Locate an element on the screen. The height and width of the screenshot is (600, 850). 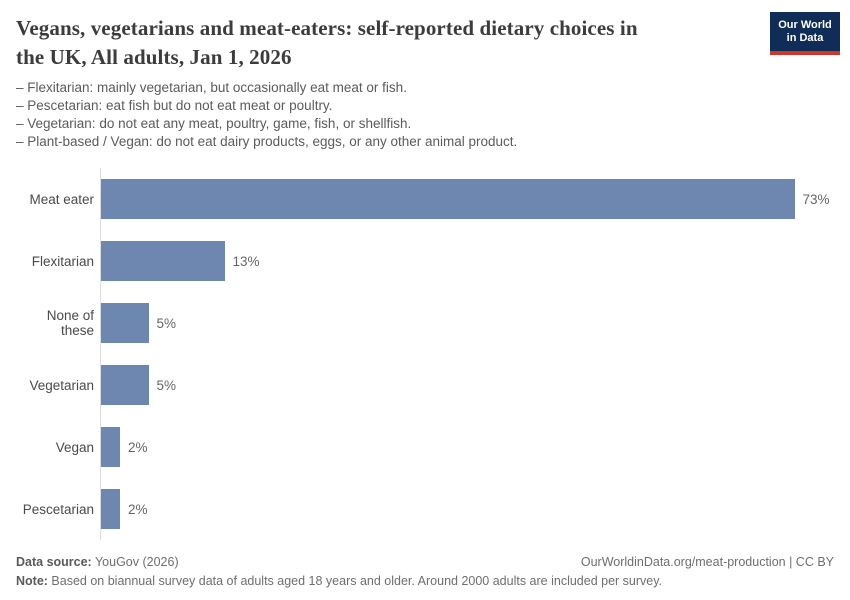
bar-row: Pescetarian 2% is located at coordinates (425, 509).